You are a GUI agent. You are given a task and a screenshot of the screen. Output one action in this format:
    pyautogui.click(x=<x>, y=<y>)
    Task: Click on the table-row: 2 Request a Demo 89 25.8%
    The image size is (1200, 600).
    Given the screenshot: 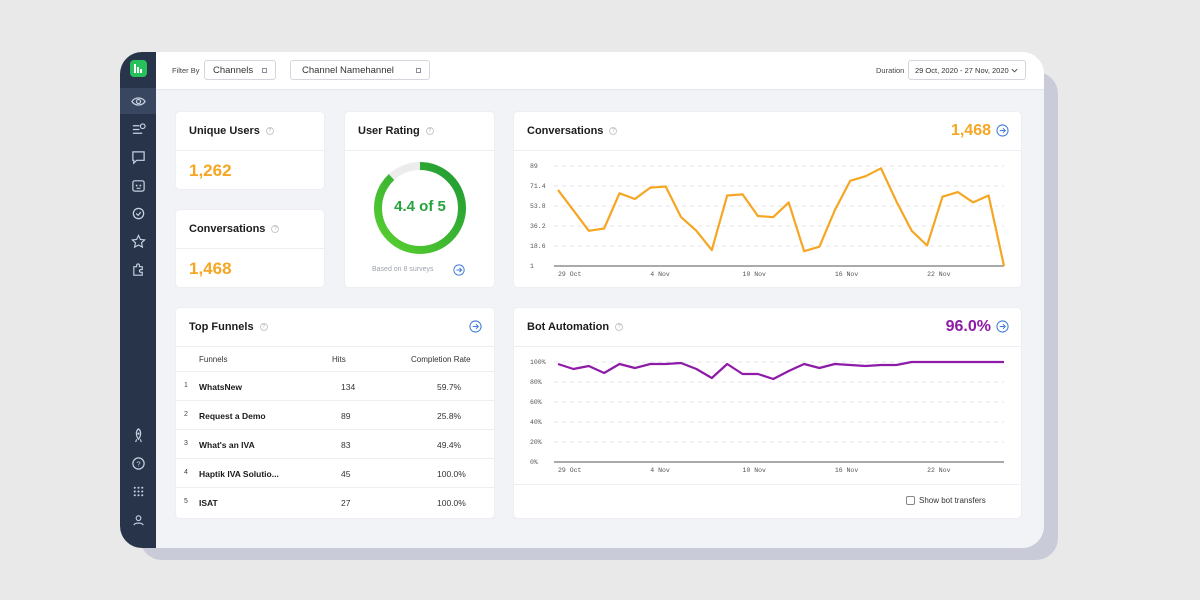 What is the action you would take?
    pyautogui.click(x=335, y=414)
    